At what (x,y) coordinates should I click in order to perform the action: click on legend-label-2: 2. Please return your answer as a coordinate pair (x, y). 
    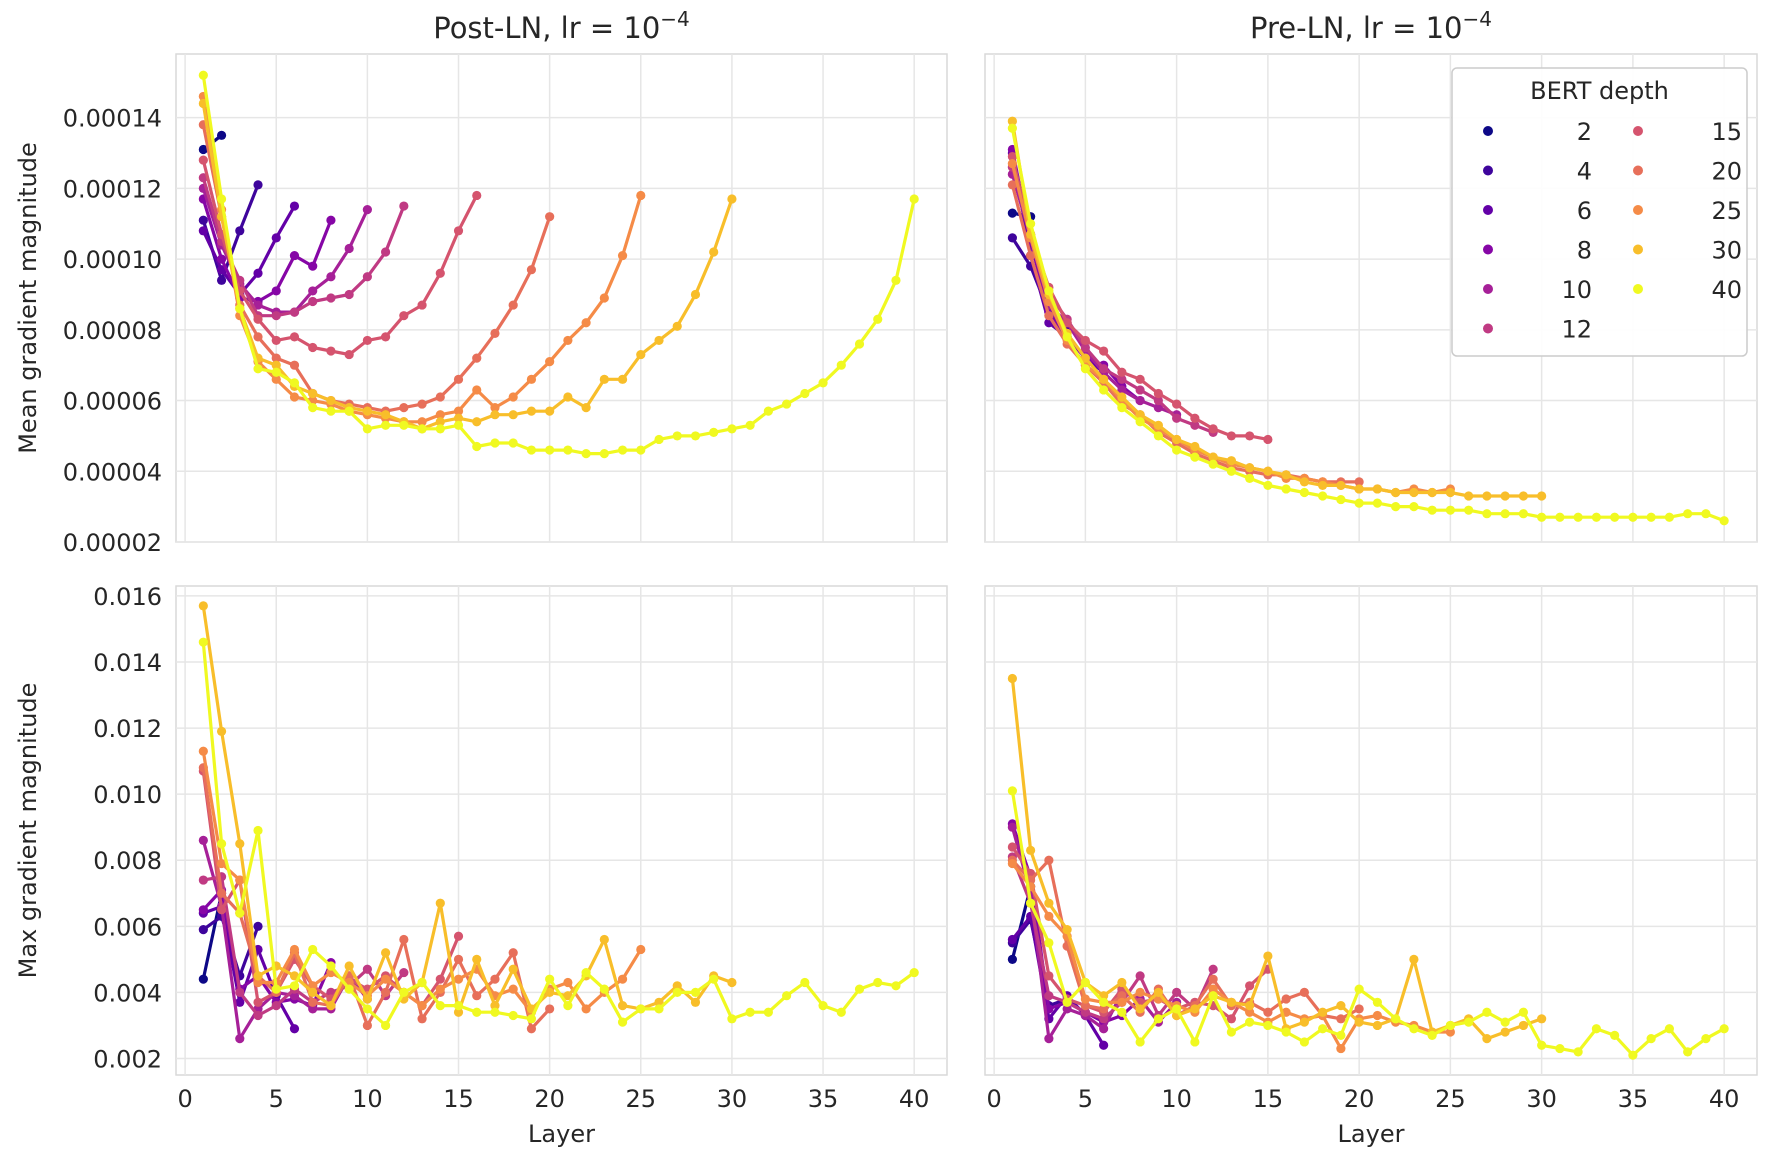
    Looking at the image, I should click on (1584, 132).